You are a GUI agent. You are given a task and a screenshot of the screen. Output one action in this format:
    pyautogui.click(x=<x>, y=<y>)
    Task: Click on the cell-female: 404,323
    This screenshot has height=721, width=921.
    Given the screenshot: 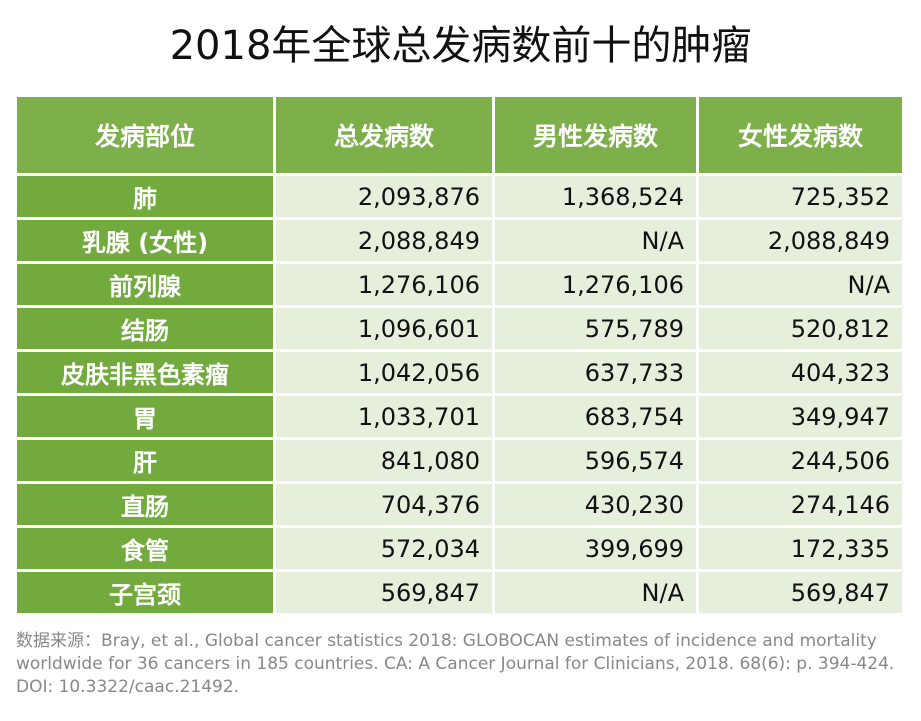 What is the action you would take?
    pyautogui.click(x=800, y=372)
    